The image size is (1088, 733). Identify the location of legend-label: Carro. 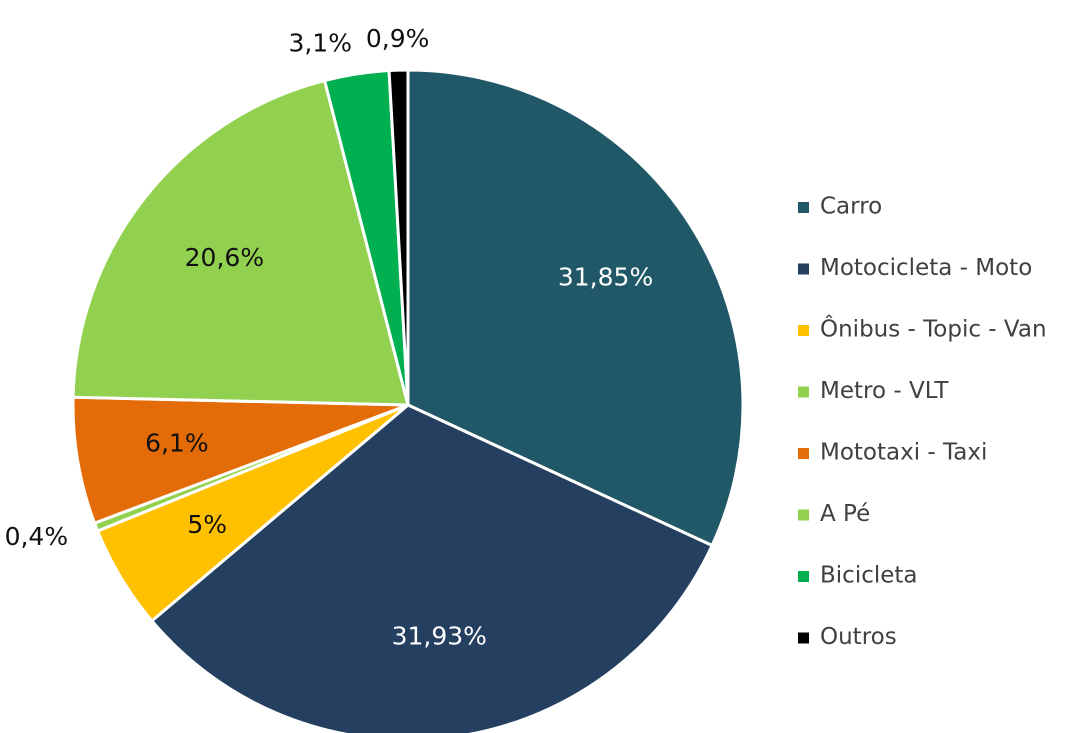
(851, 207).